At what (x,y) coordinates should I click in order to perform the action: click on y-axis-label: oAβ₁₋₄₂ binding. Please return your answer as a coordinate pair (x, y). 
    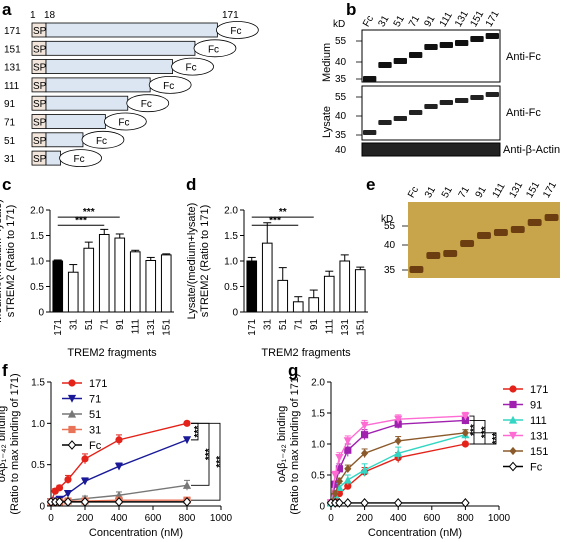
    Looking at the image, I should click on (282, 444).